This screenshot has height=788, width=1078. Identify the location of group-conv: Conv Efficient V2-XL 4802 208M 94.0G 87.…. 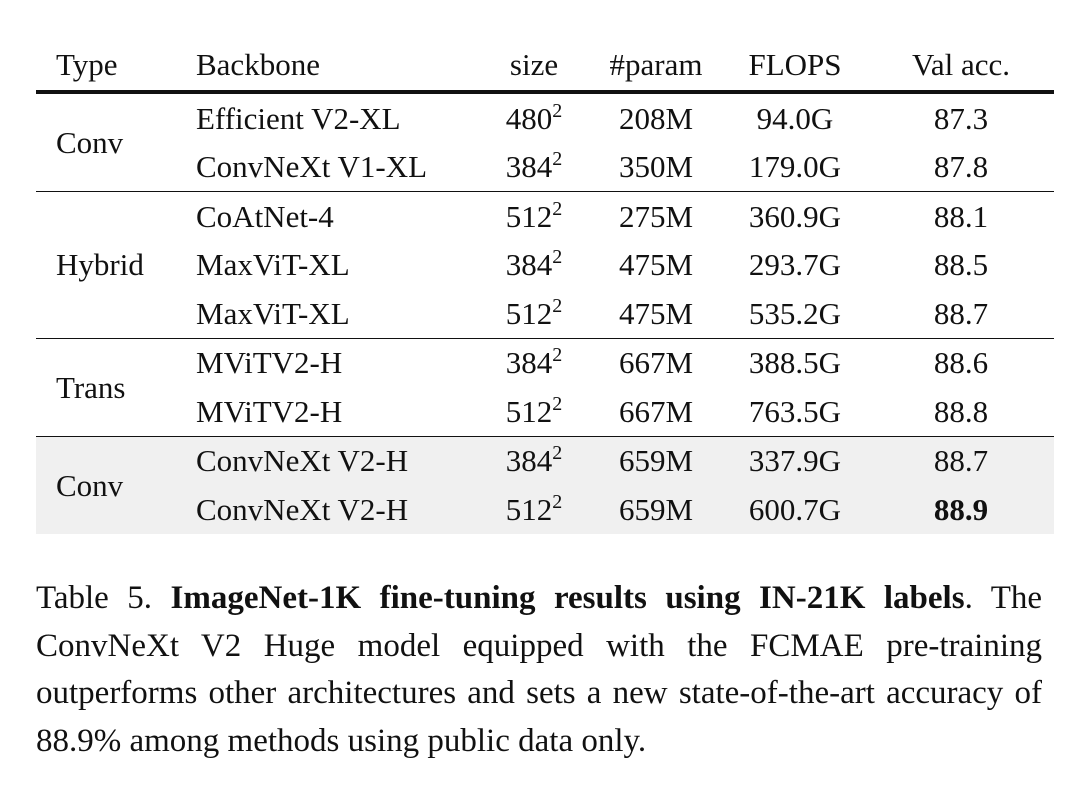
(545, 142).